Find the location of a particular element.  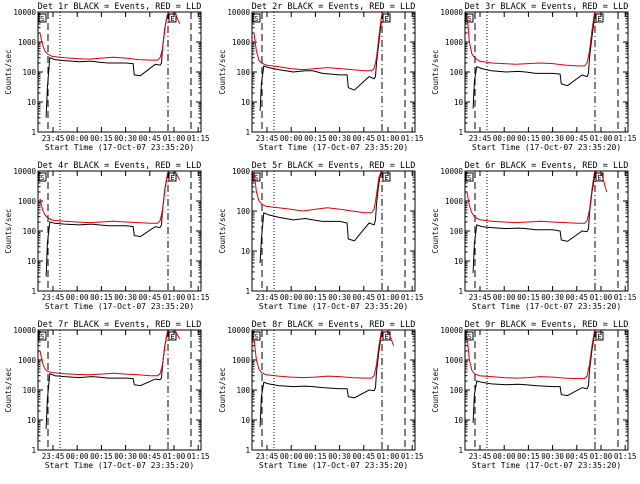

chart-title: Det 4r BLACK = Events, RED = LLD is located at coordinates (120, 166).